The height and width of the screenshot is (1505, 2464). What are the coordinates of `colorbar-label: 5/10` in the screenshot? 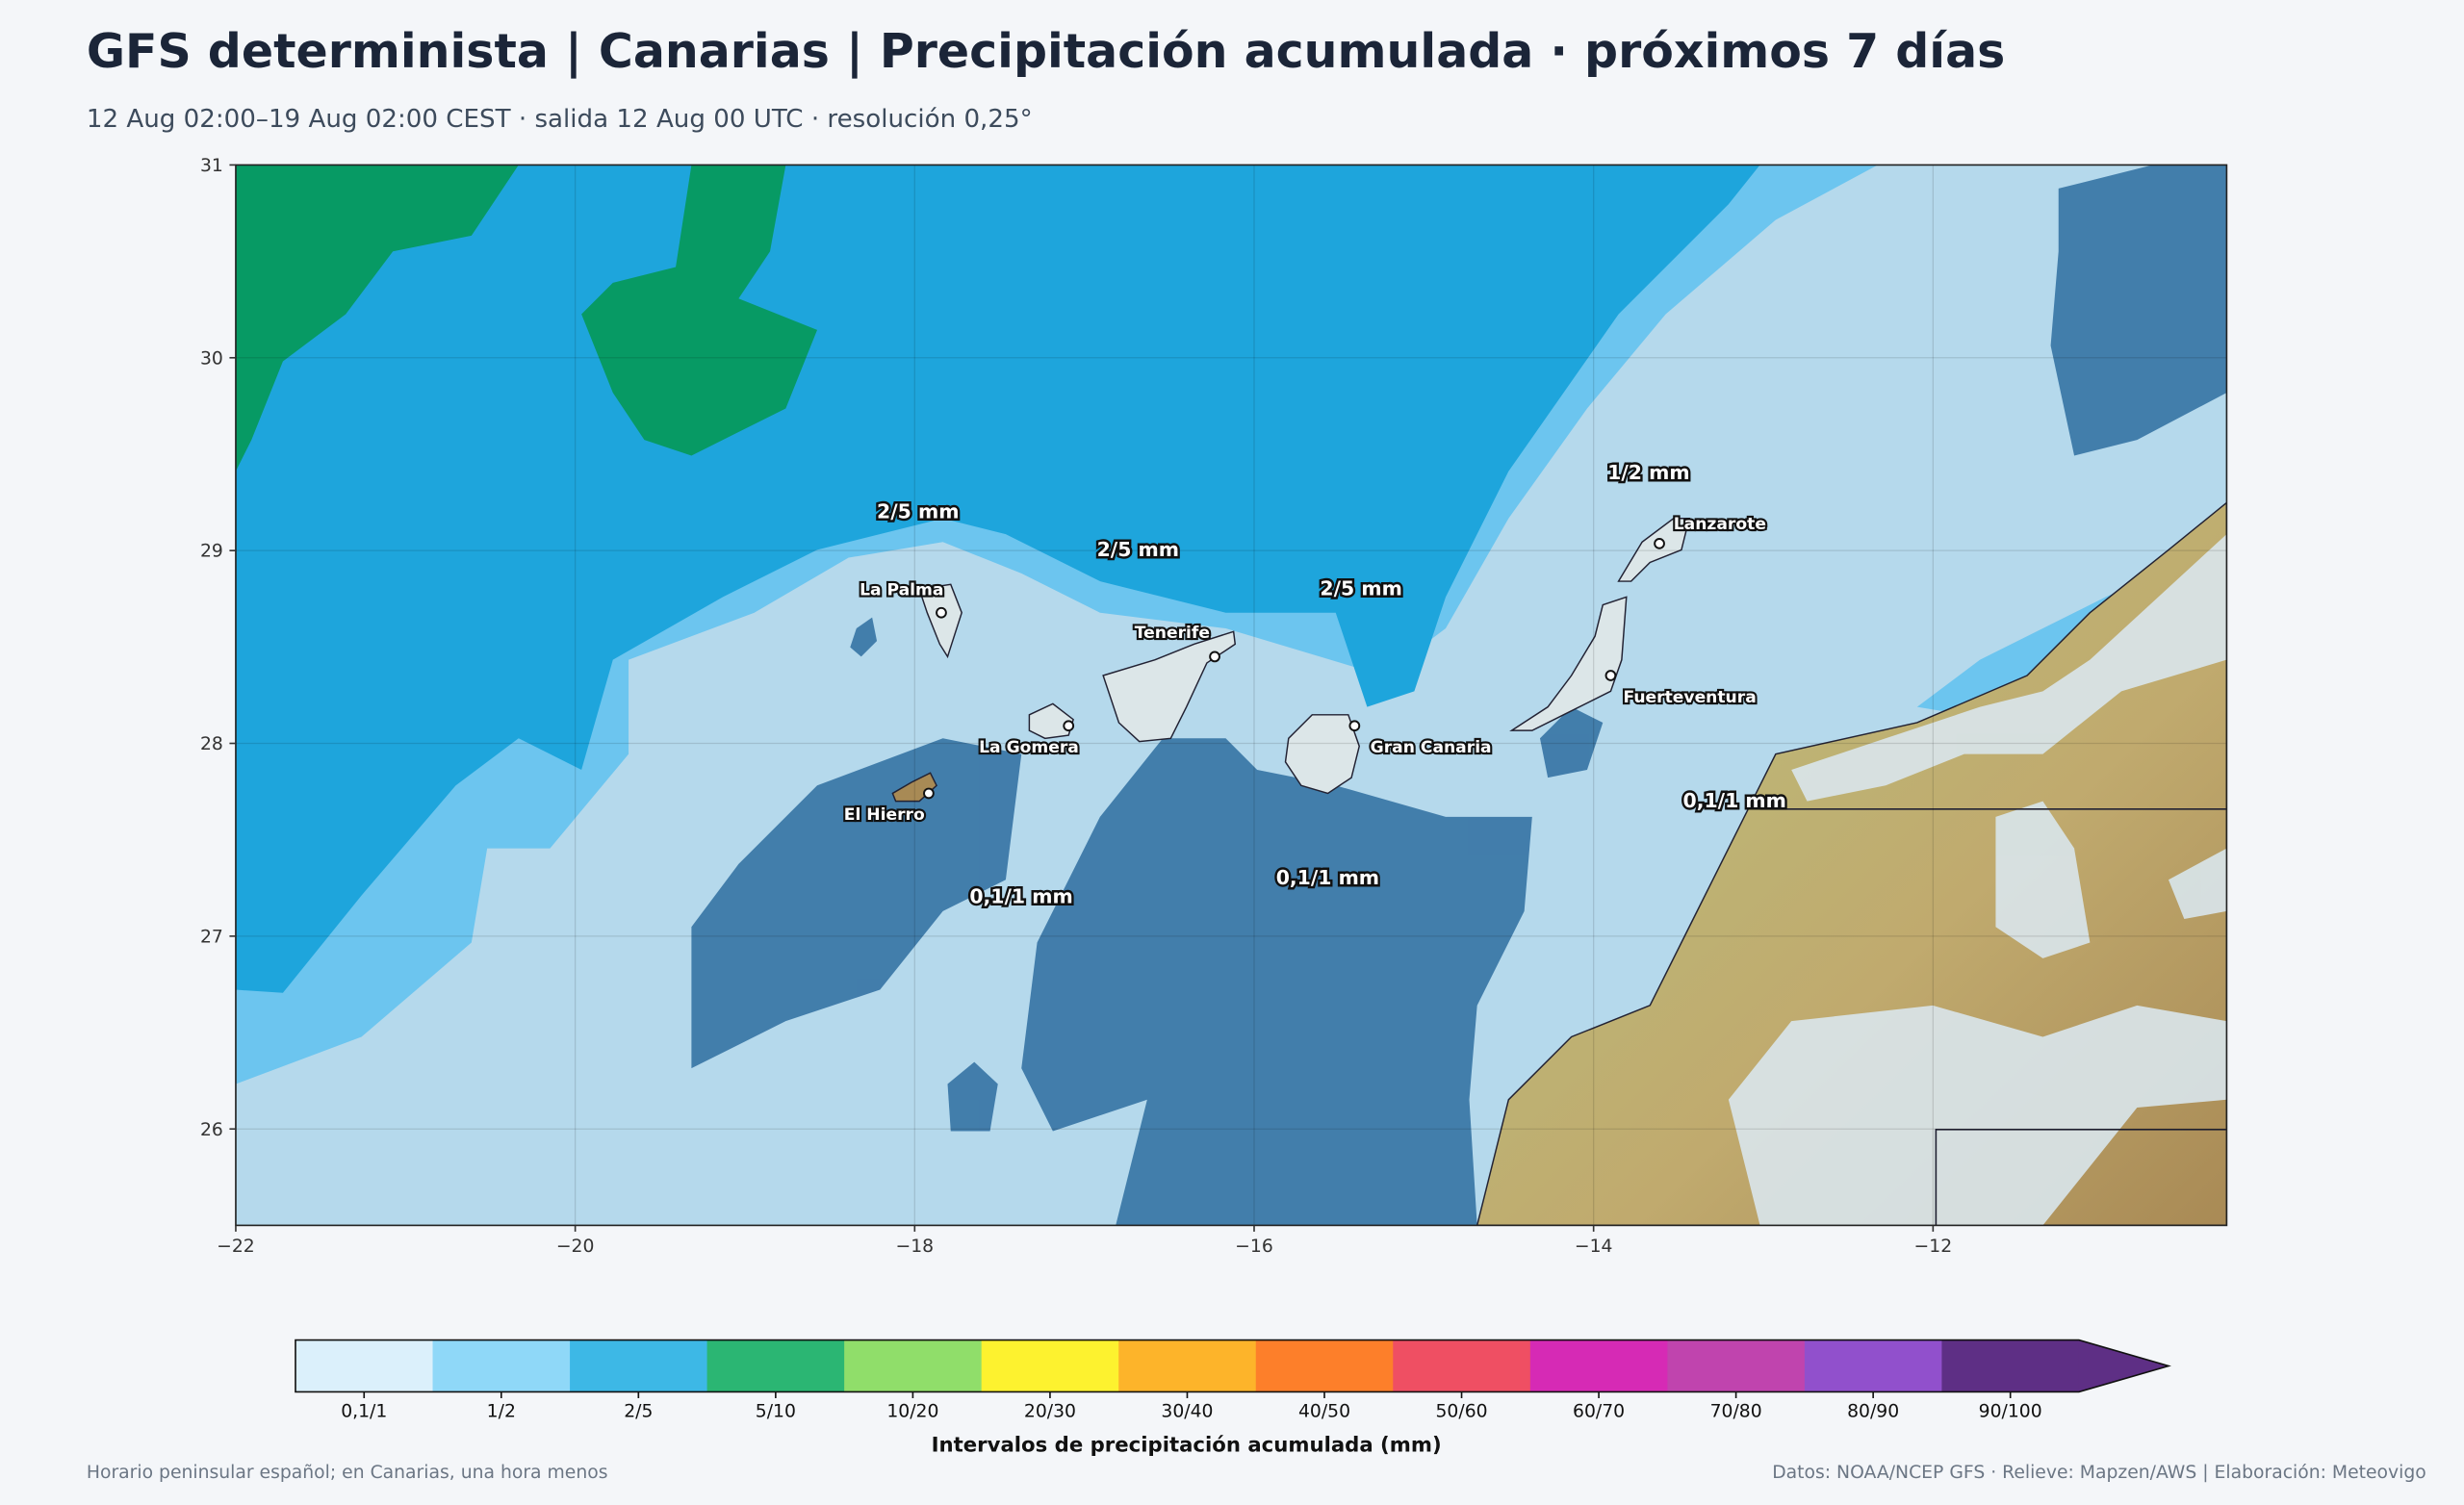 It's located at (776, 1412).